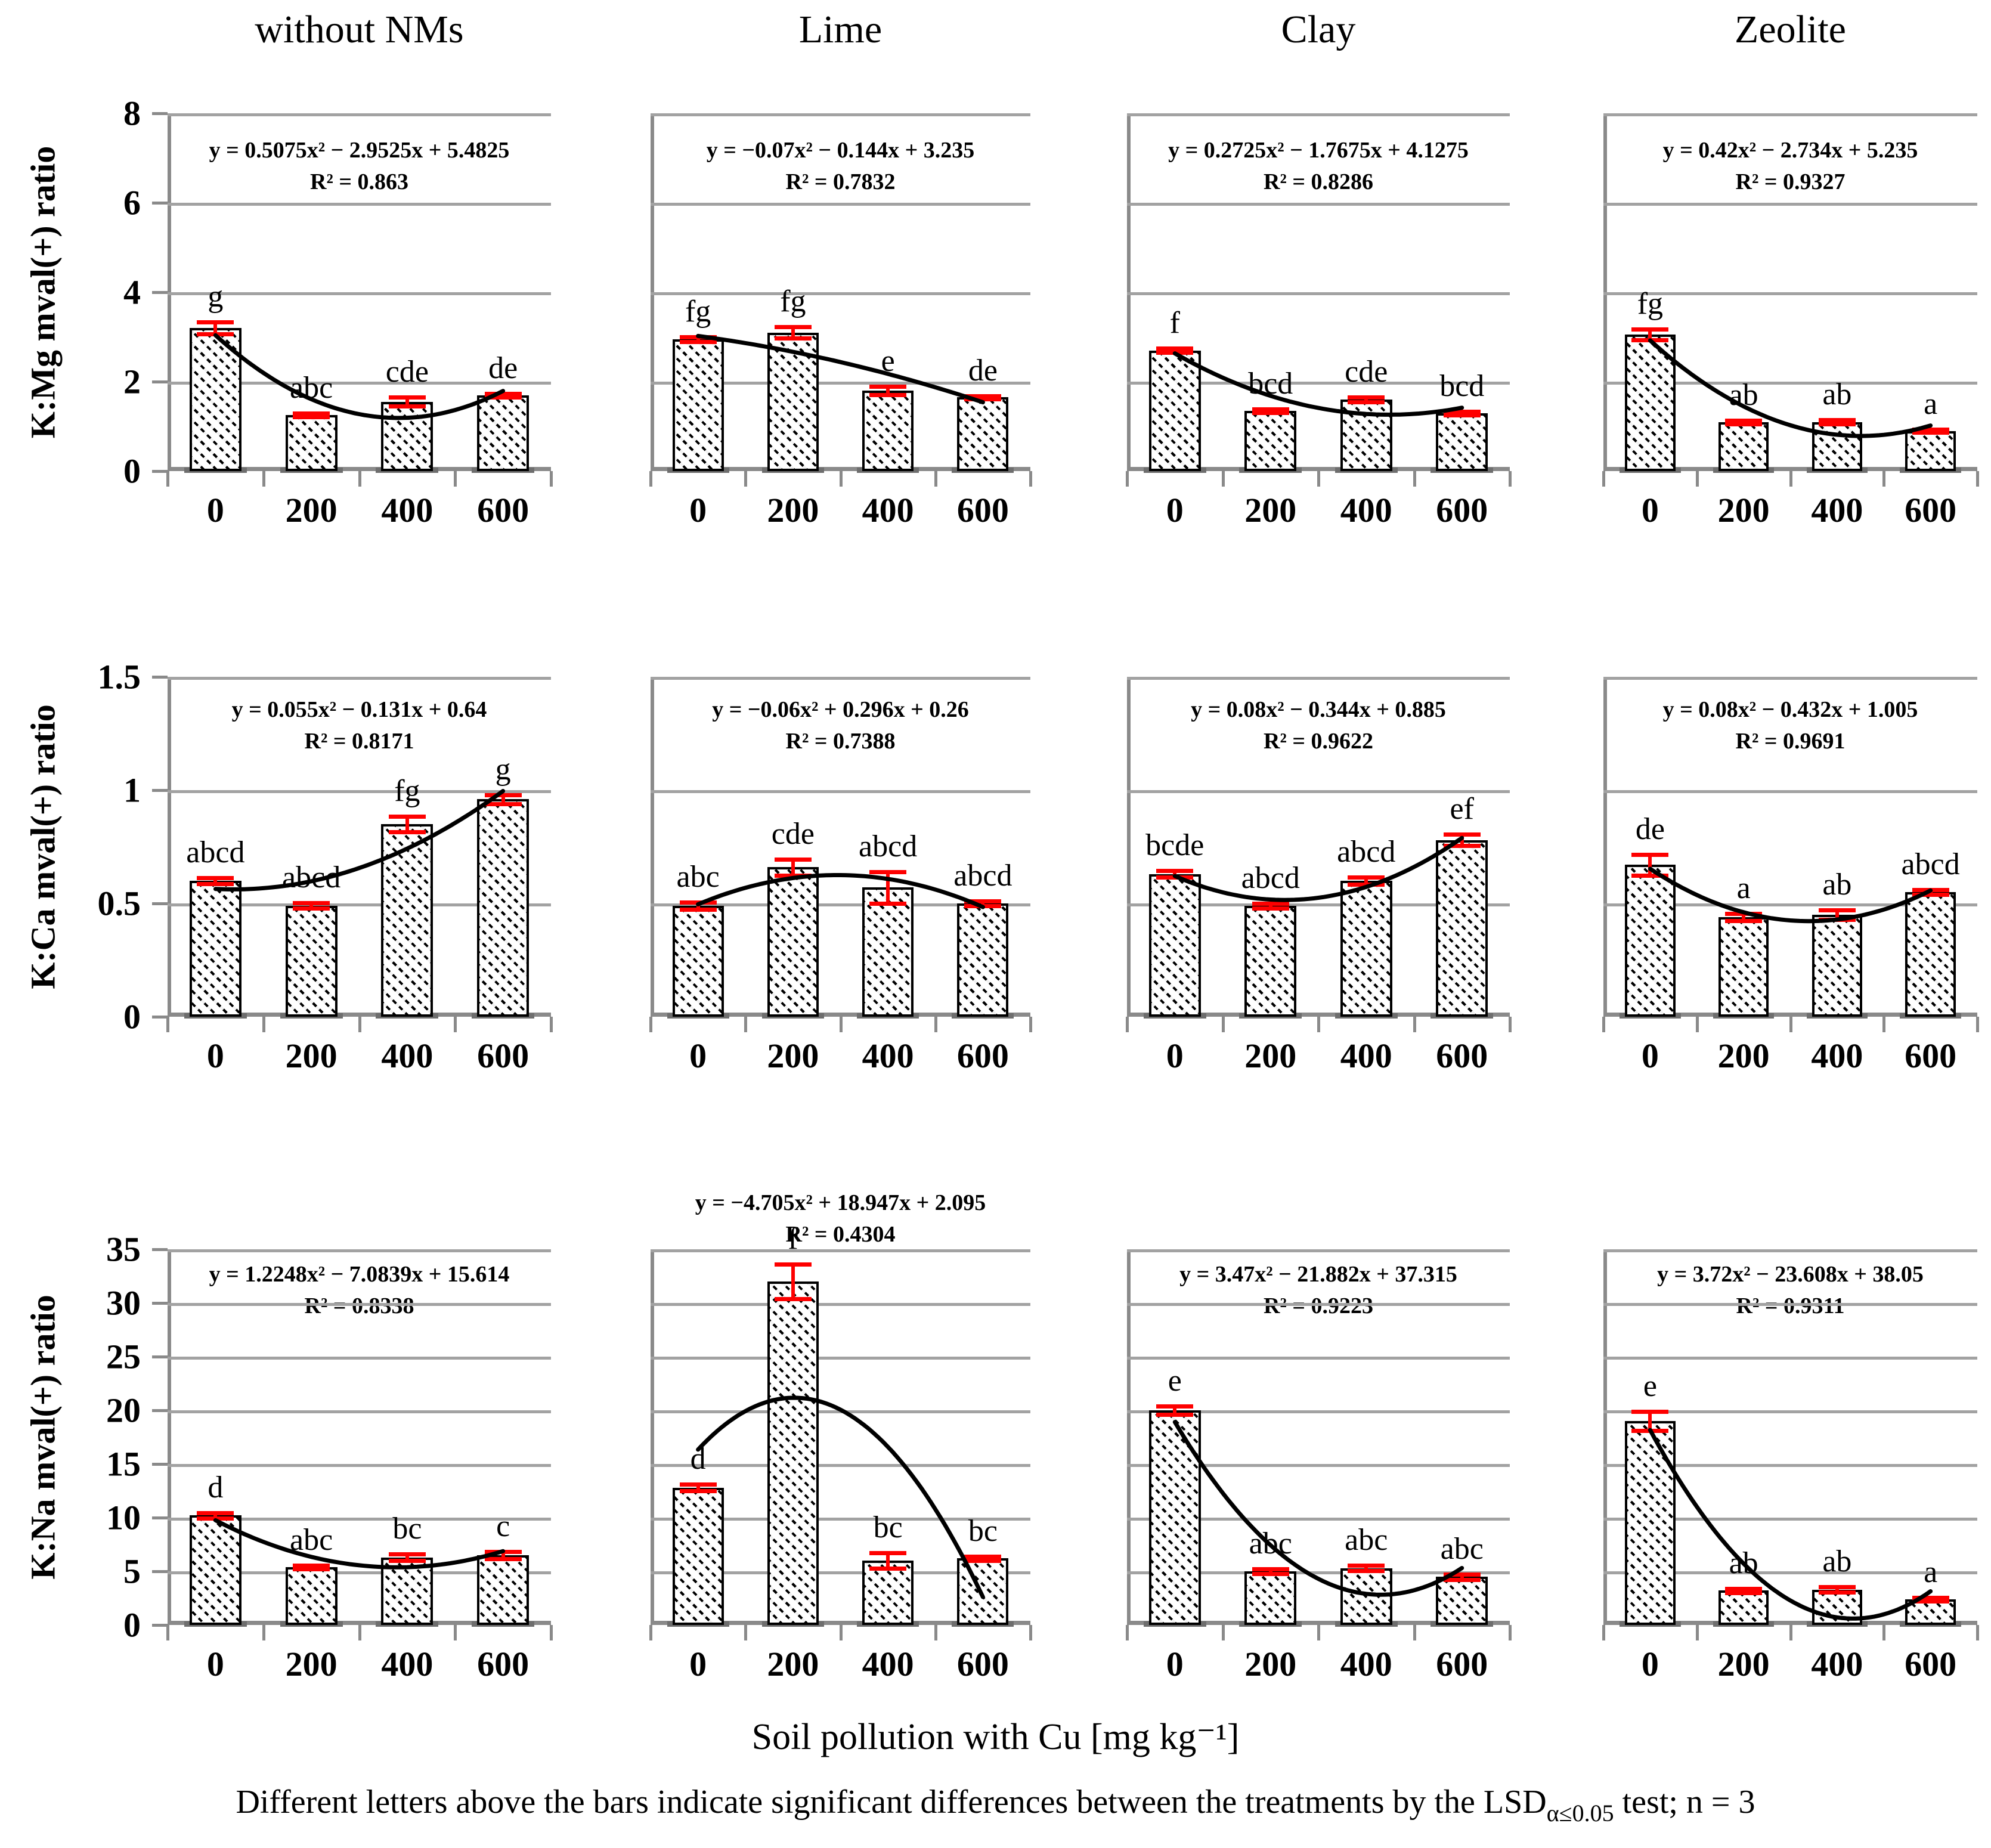 This screenshot has width=1991, height=1848. Describe the element at coordinates (123, 1357) in the screenshot. I see `y-tick-label: 25` at that location.